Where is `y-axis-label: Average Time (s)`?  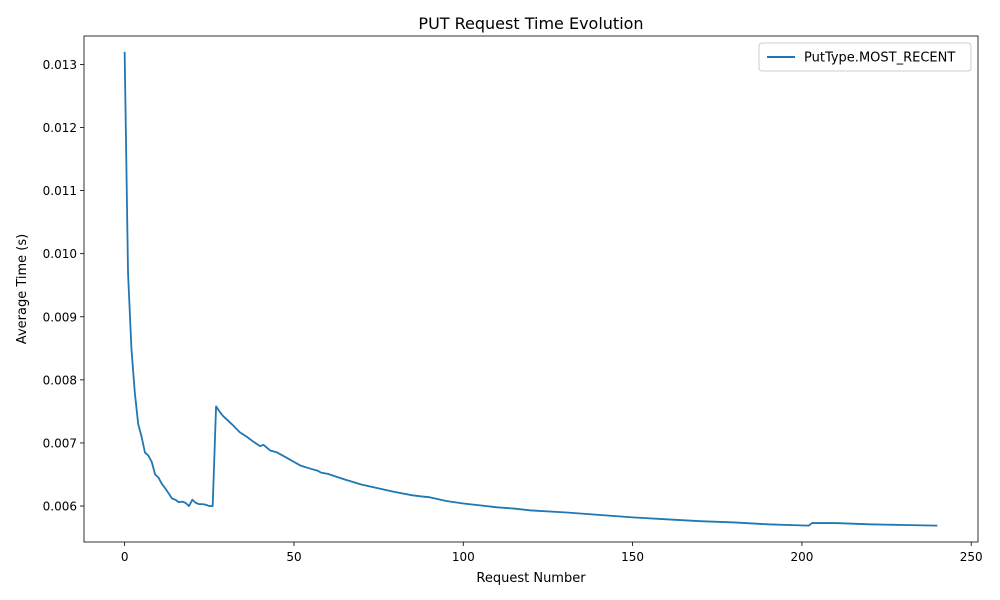 y-axis-label: Average Time (s) is located at coordinates (22, 289).